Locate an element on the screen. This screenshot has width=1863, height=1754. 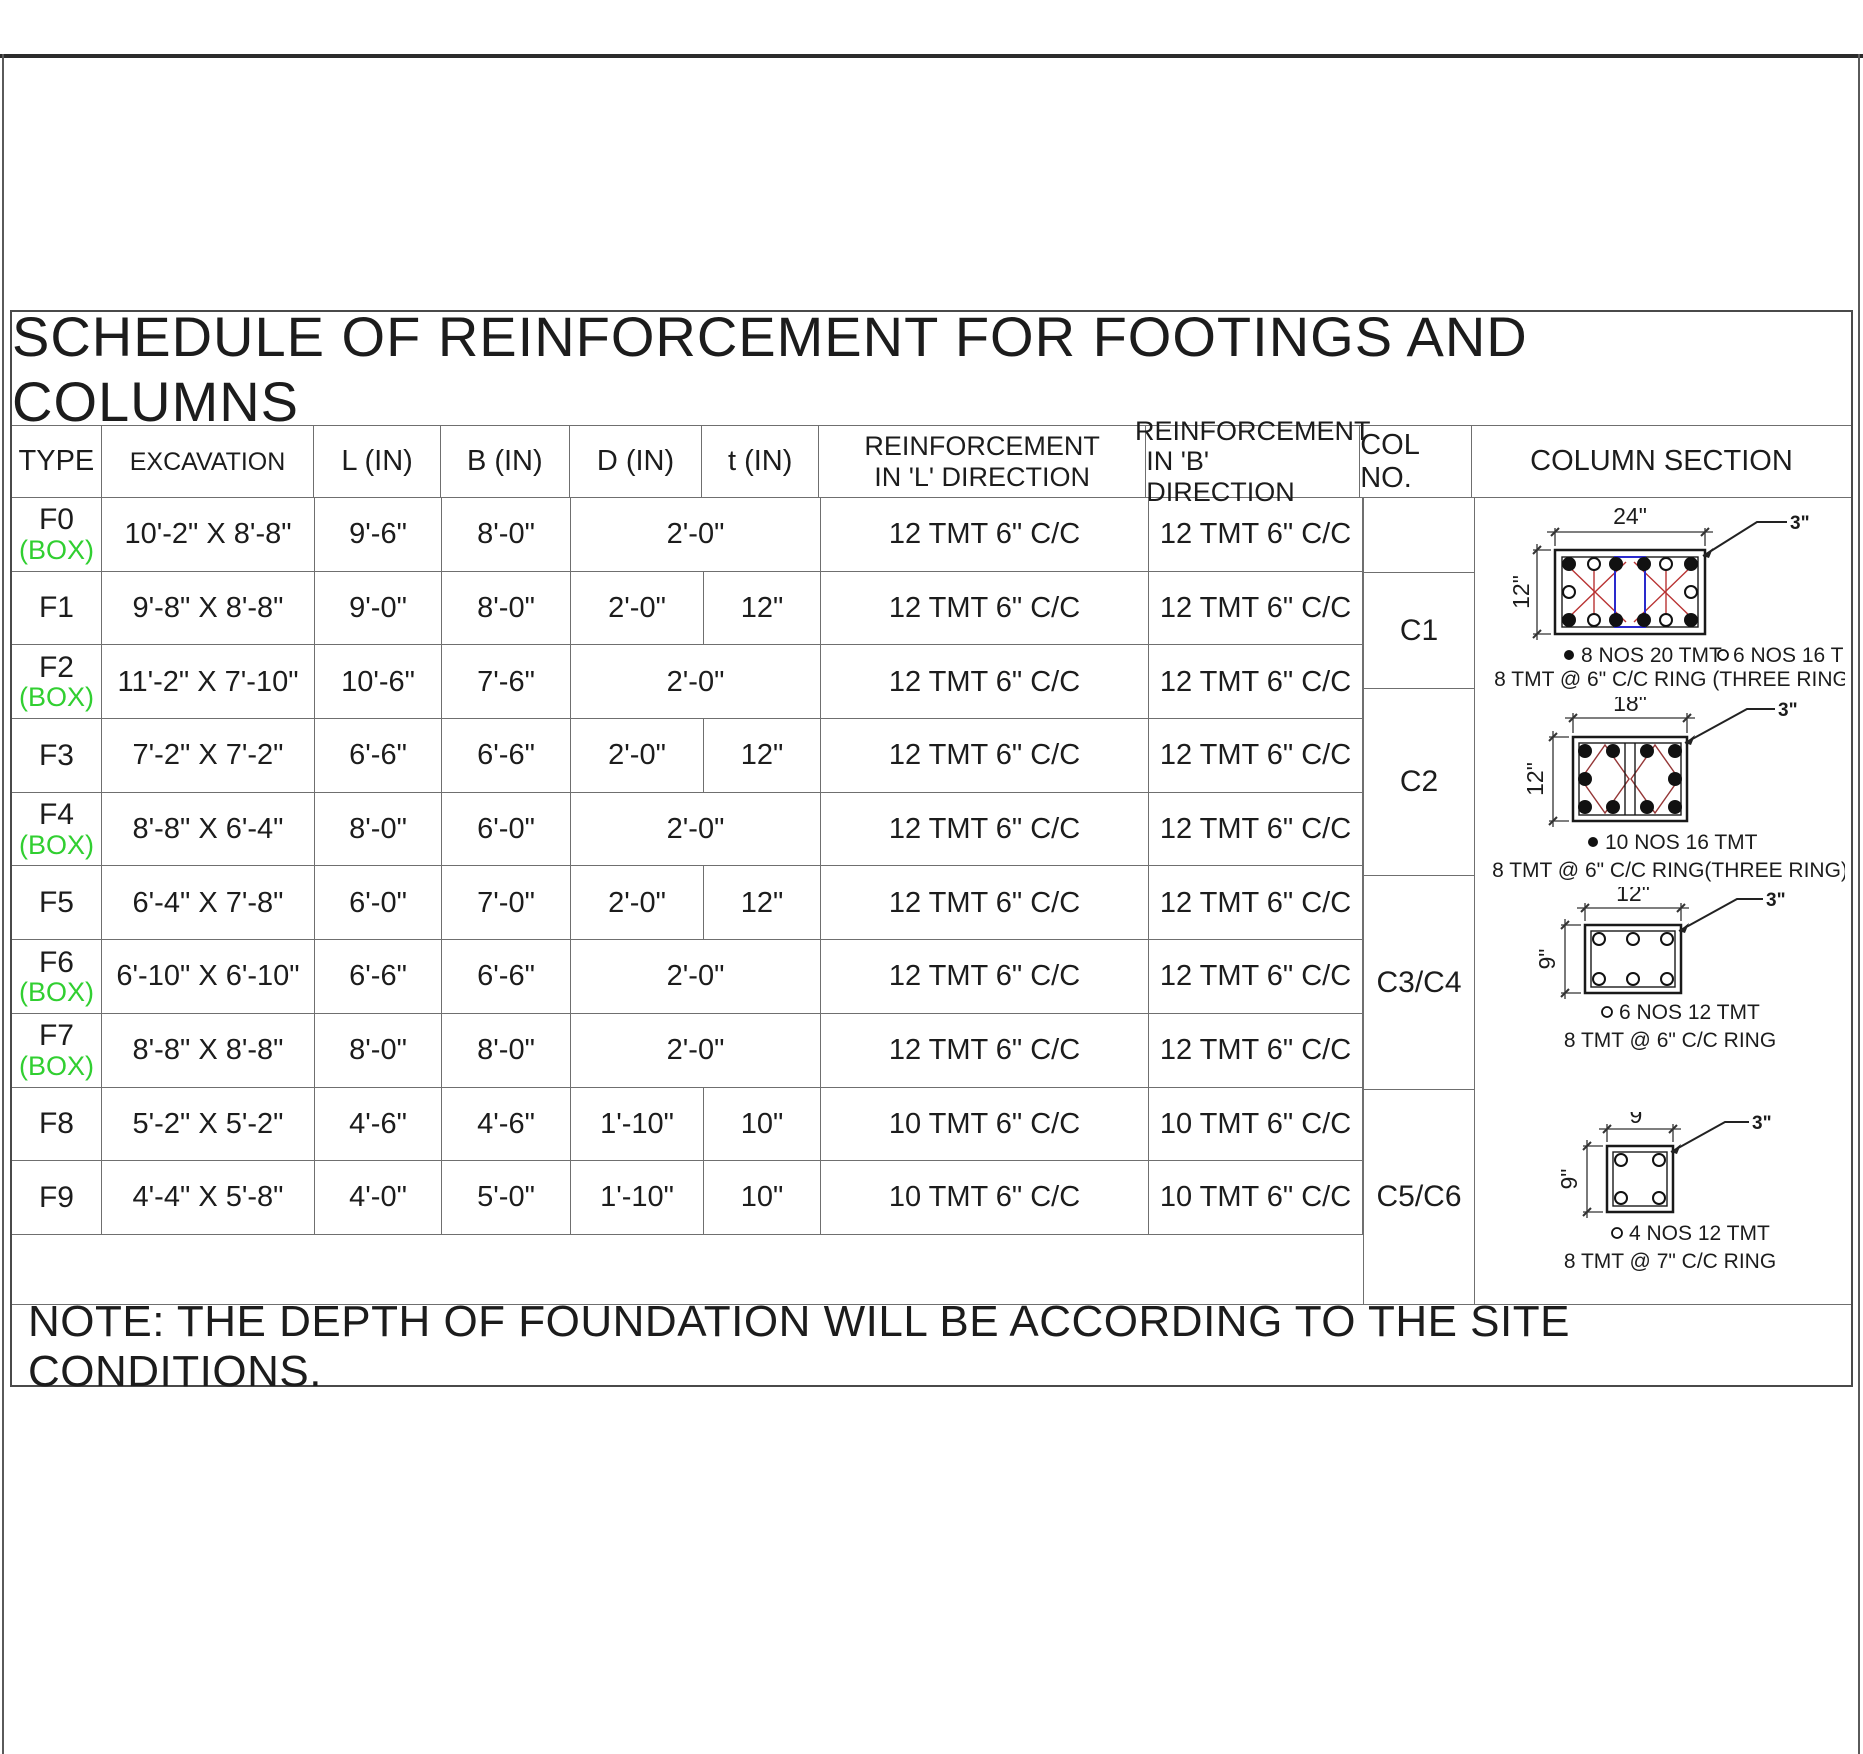
c2-section-drawing: 18" 12" 3" 10 NOS 16 TMT is located at coordinates (1668, 789).